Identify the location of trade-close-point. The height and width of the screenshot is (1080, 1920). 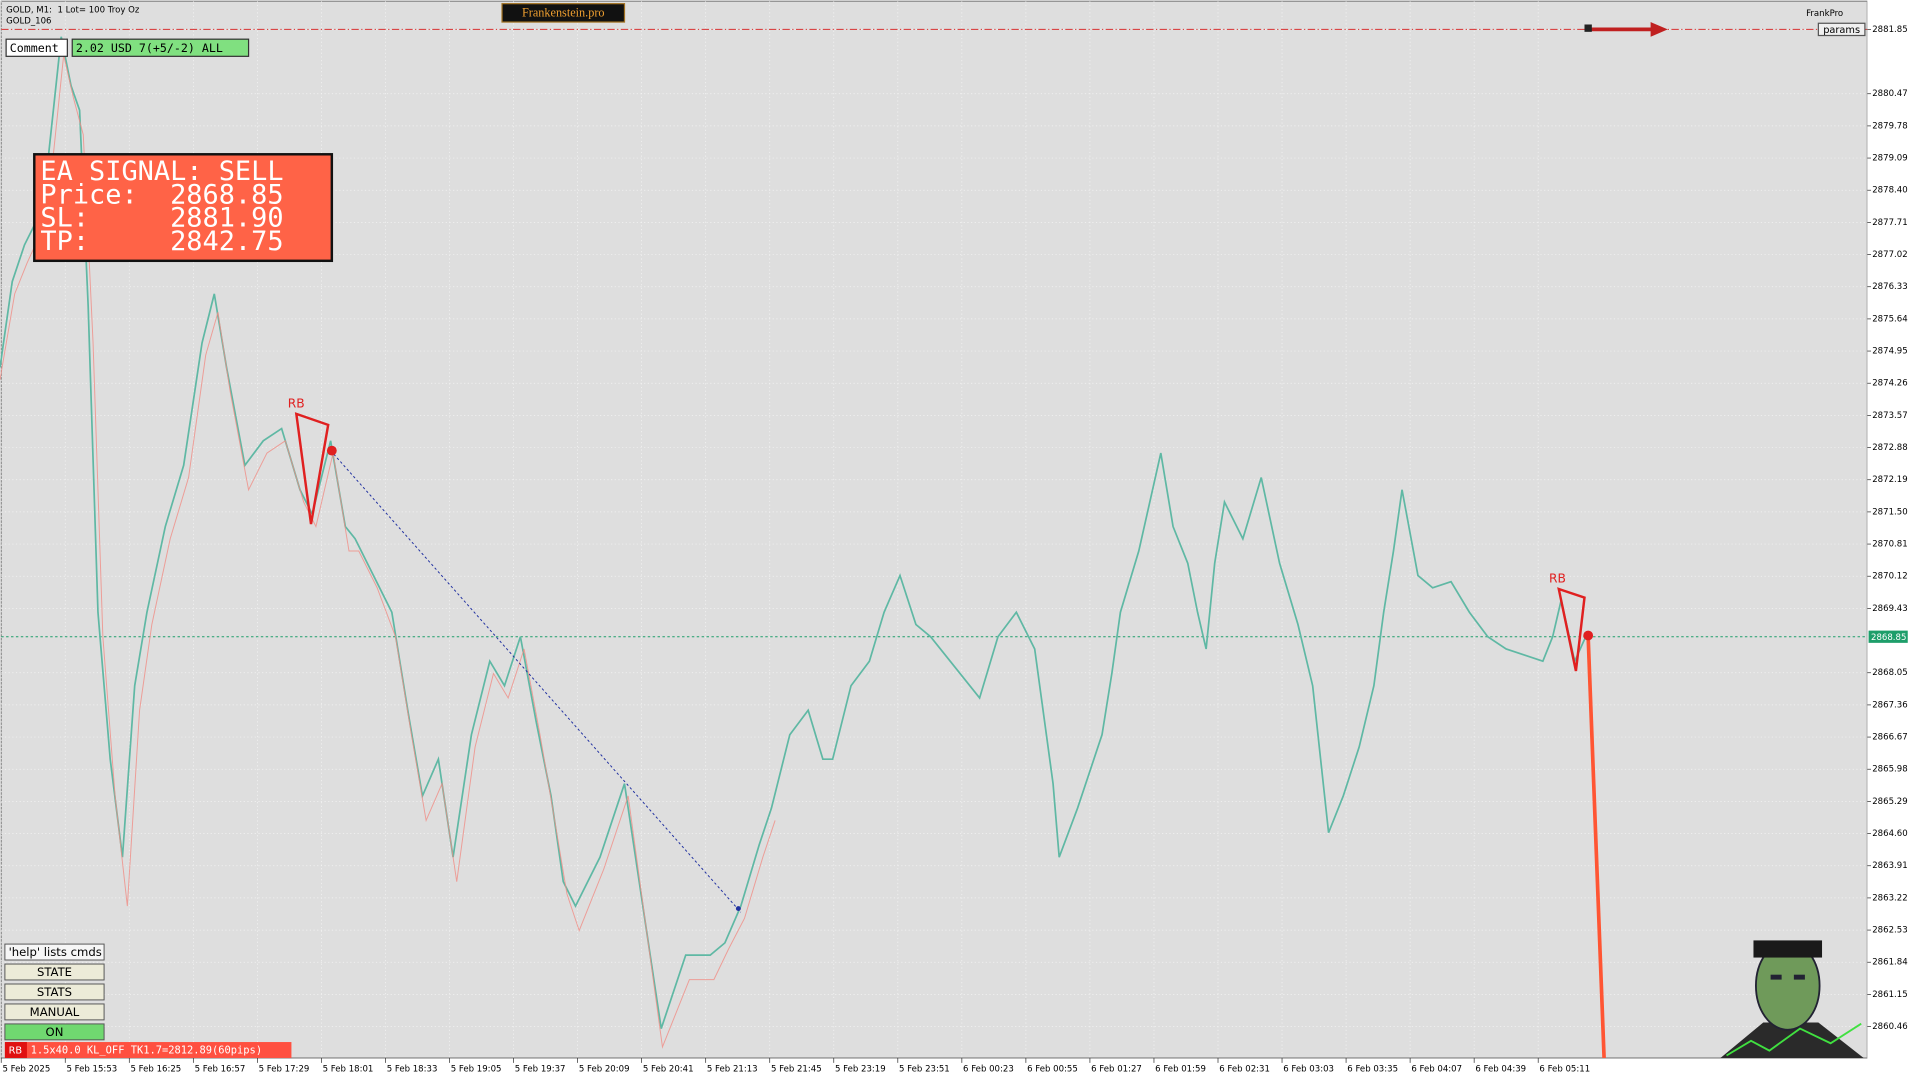
(738, 909).